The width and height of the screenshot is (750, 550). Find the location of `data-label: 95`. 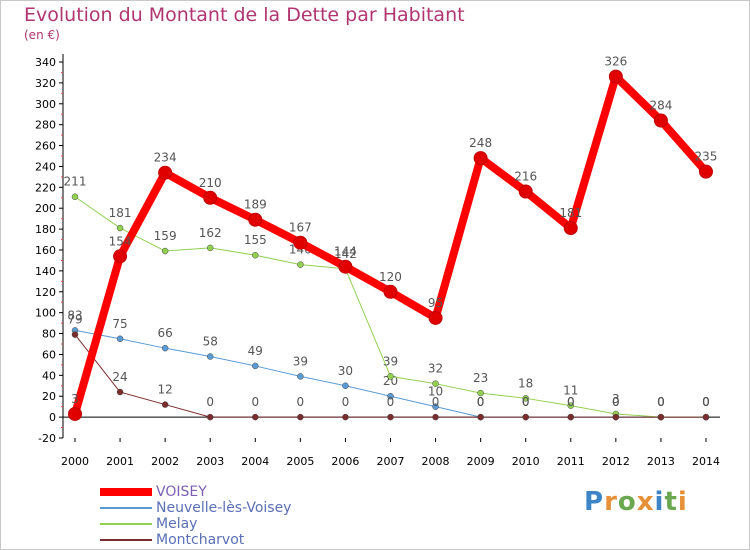

data-label: 95 is located at coordinates (435, 303).